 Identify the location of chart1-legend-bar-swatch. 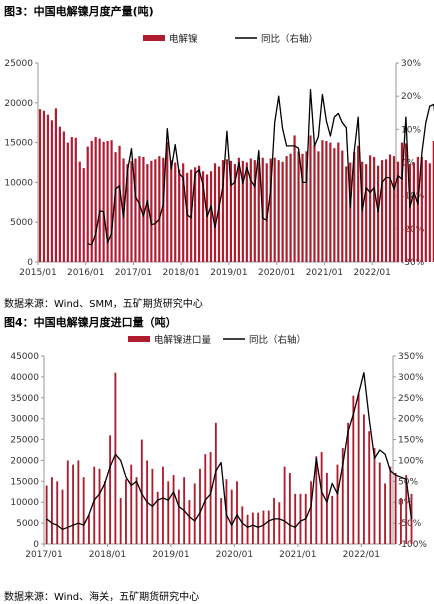
(154, 38).